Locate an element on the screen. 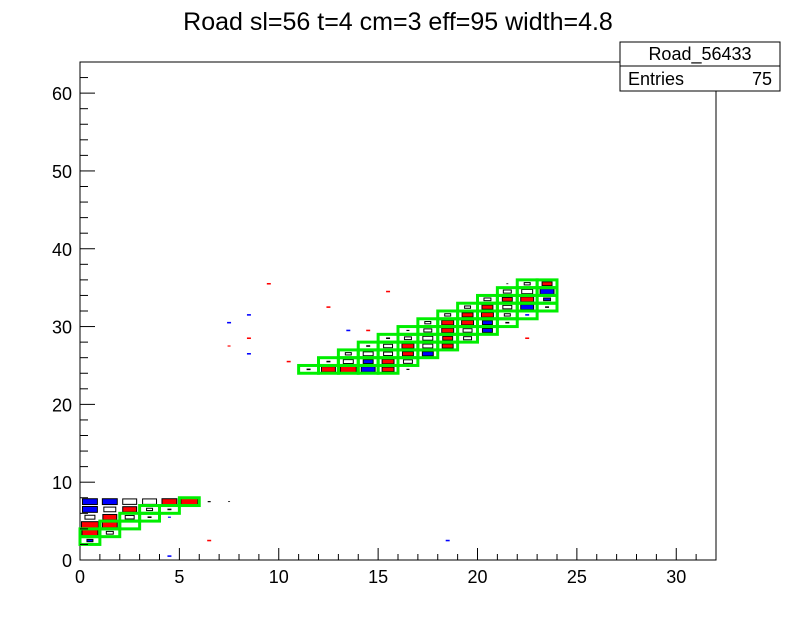 The height and width of the screenshot is (622, 796). y-tick-label: 30 is located at coordinates (62, 328).